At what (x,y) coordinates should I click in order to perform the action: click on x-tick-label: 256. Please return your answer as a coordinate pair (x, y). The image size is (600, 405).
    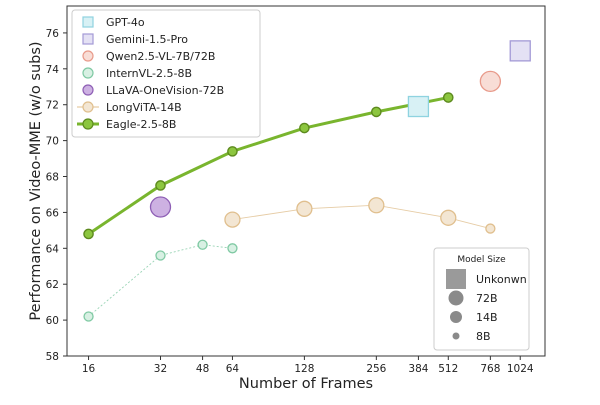
    Looking at the image, I should click on (376, 369).